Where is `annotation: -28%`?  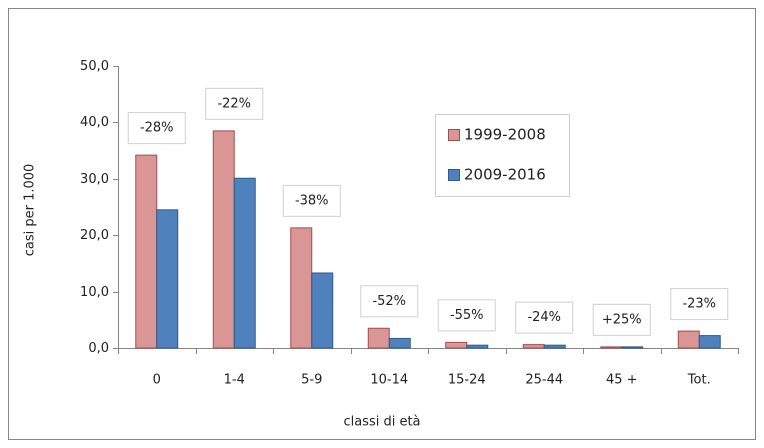 annotation: -28% is located at coordinates (157, 128).